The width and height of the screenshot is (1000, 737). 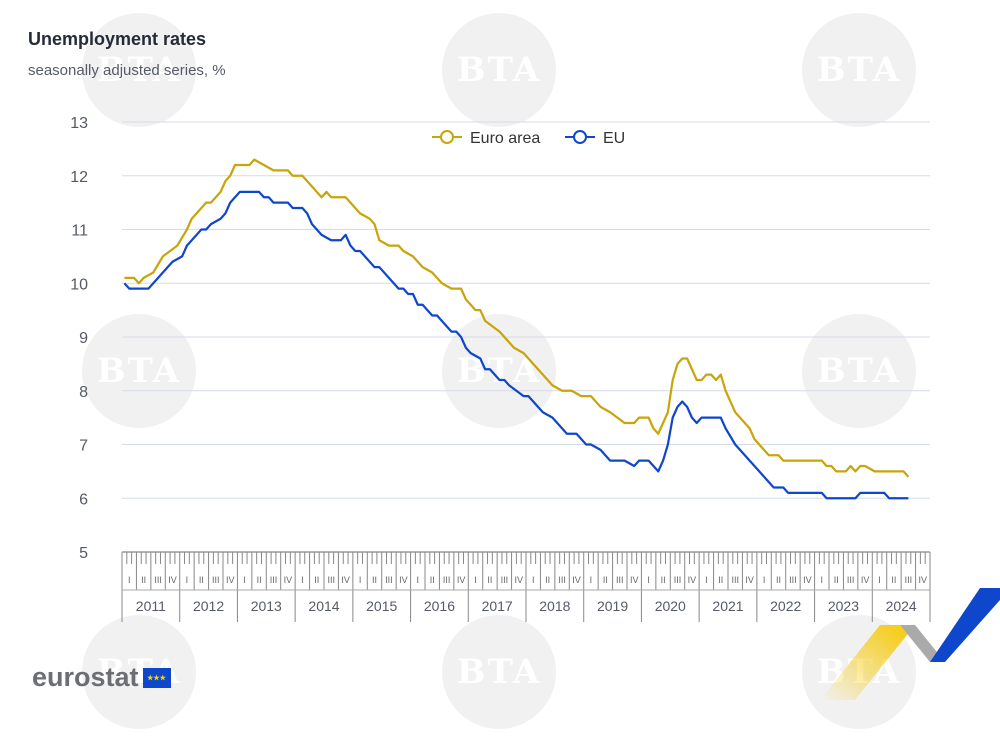 I want to click on eurostat-logo: eurostat ★★★, so click(x=101, y=677).